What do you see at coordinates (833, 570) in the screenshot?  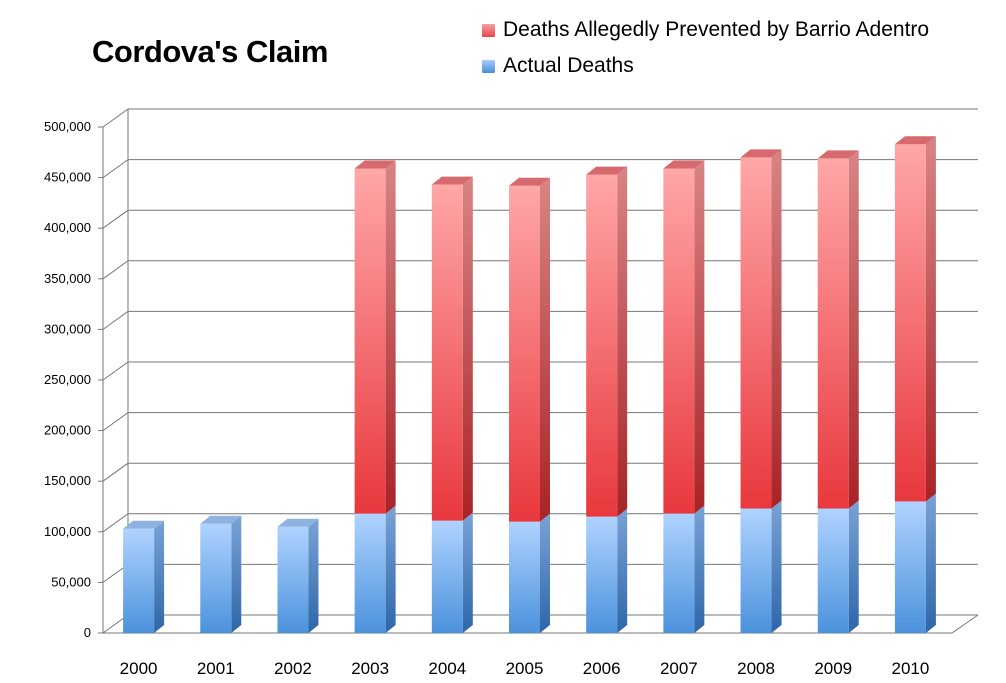 I see `bar-actual-2009` at bounding box center [833, 570].